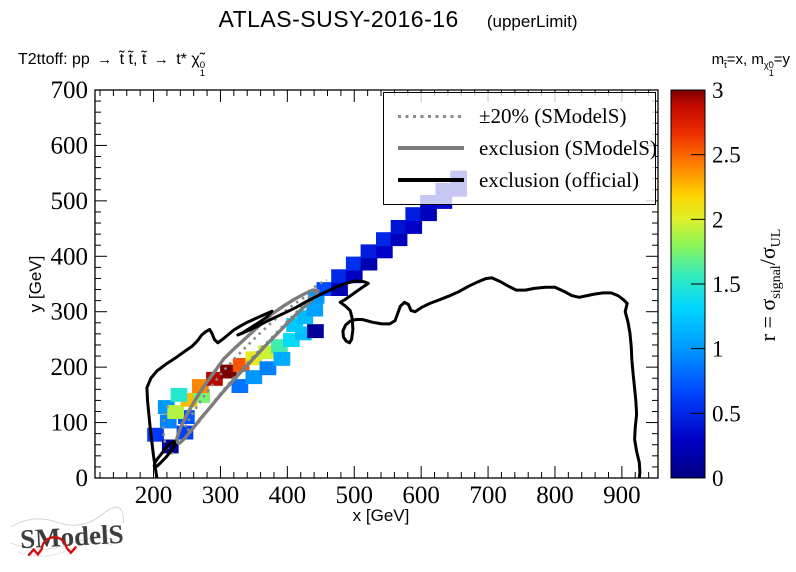 The width and height of the screenshot is (796, 572). I want to click on y-tick-label: 0, so click(82, 478).